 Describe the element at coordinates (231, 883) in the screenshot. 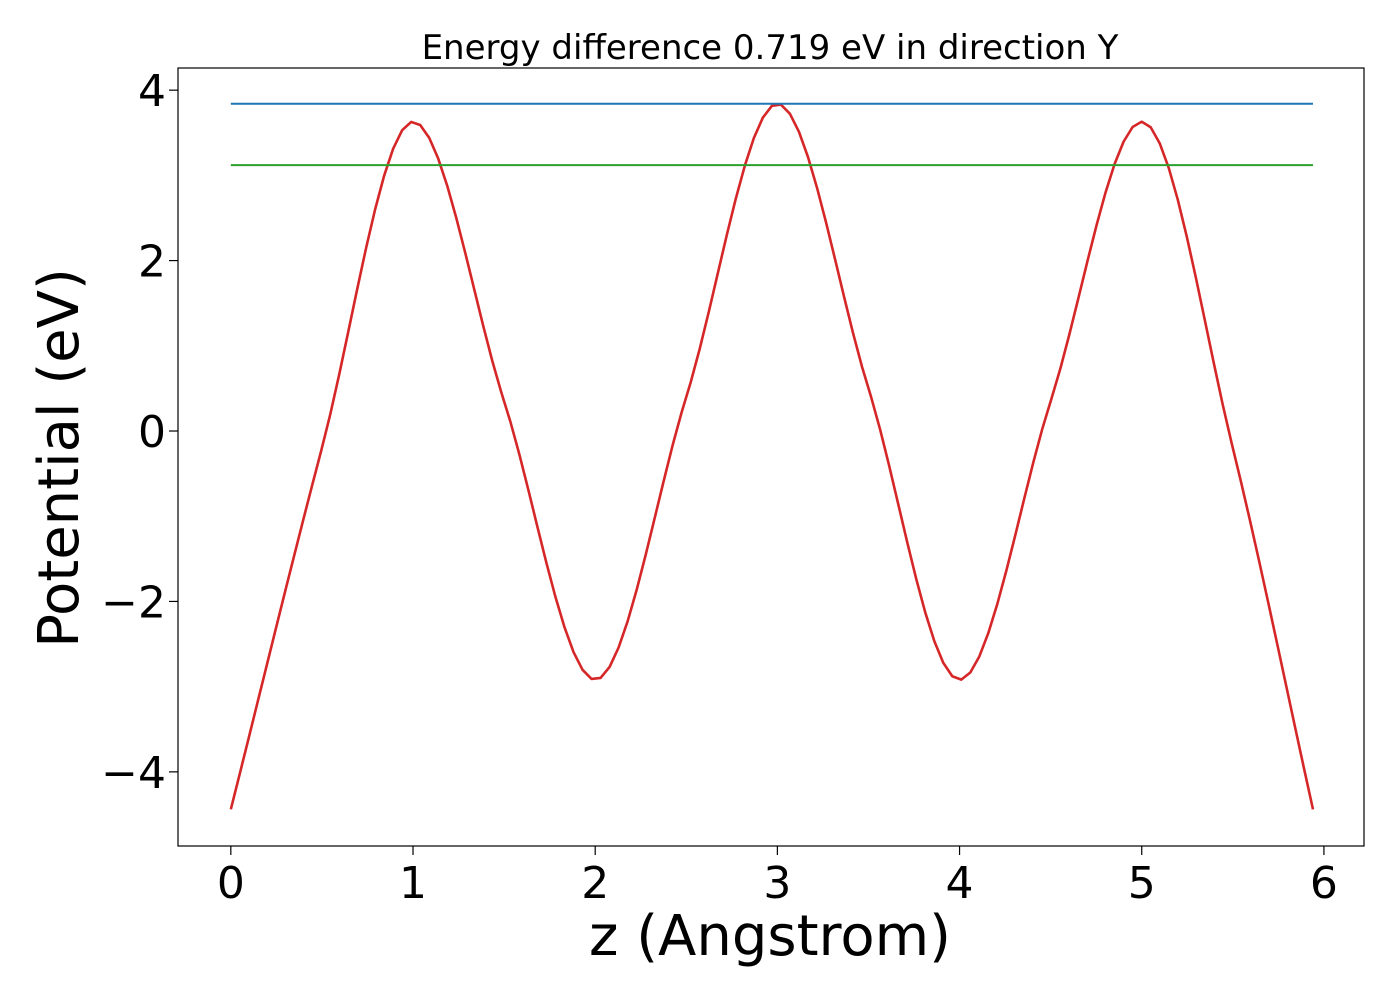

I see `x-tick-label-0: 0` at that location.